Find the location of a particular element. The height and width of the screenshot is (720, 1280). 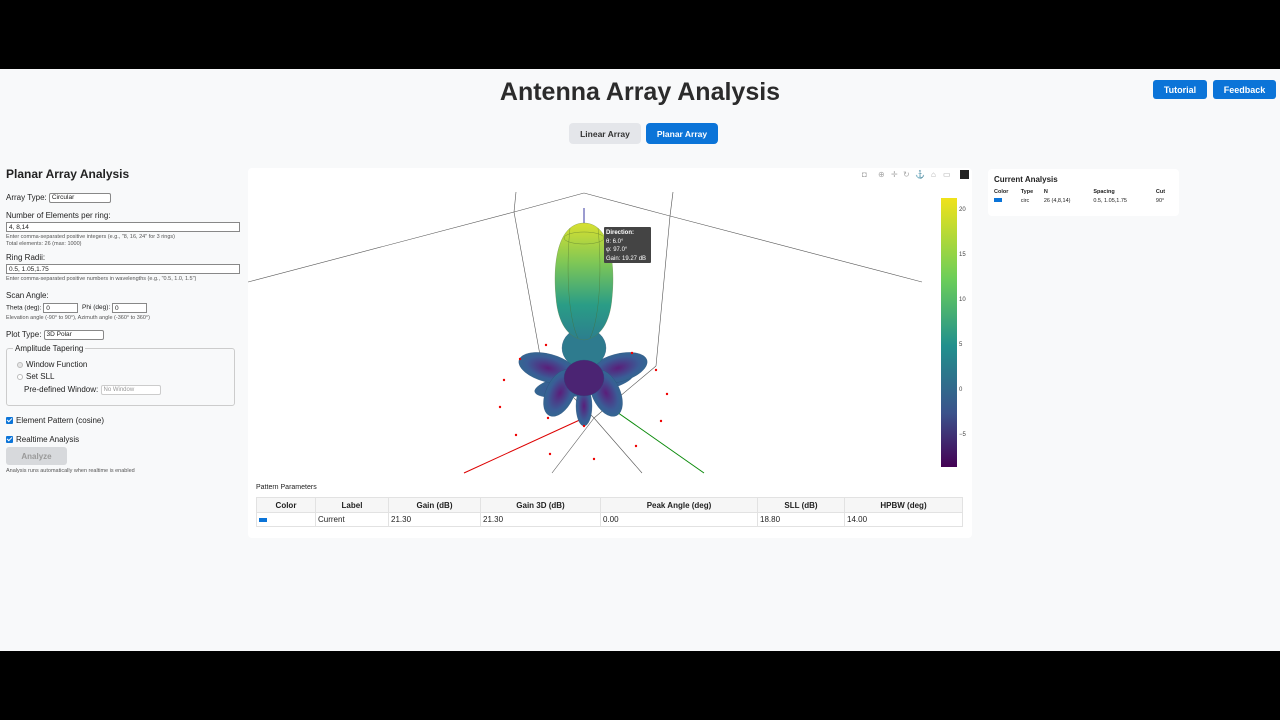

colorbar is located at coordinates (949, 332).